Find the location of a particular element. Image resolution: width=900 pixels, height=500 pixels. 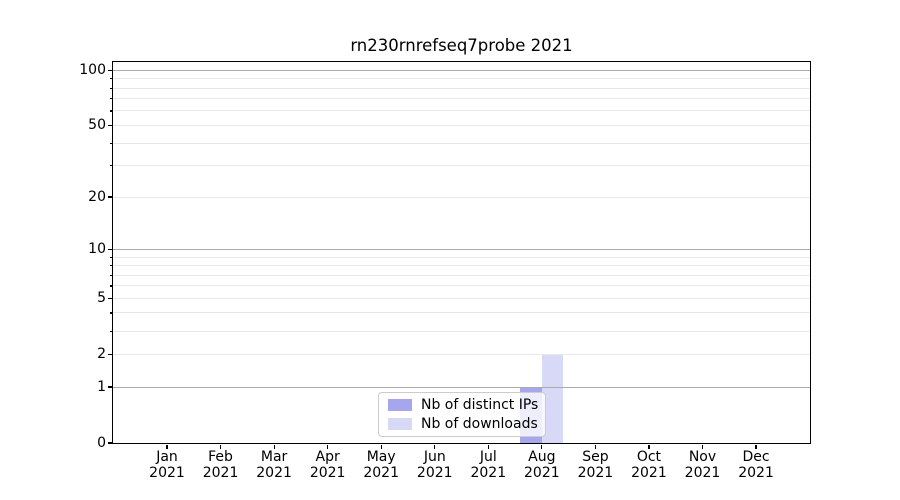

y-tick-label: 2 is located at coordinates (101, 354).